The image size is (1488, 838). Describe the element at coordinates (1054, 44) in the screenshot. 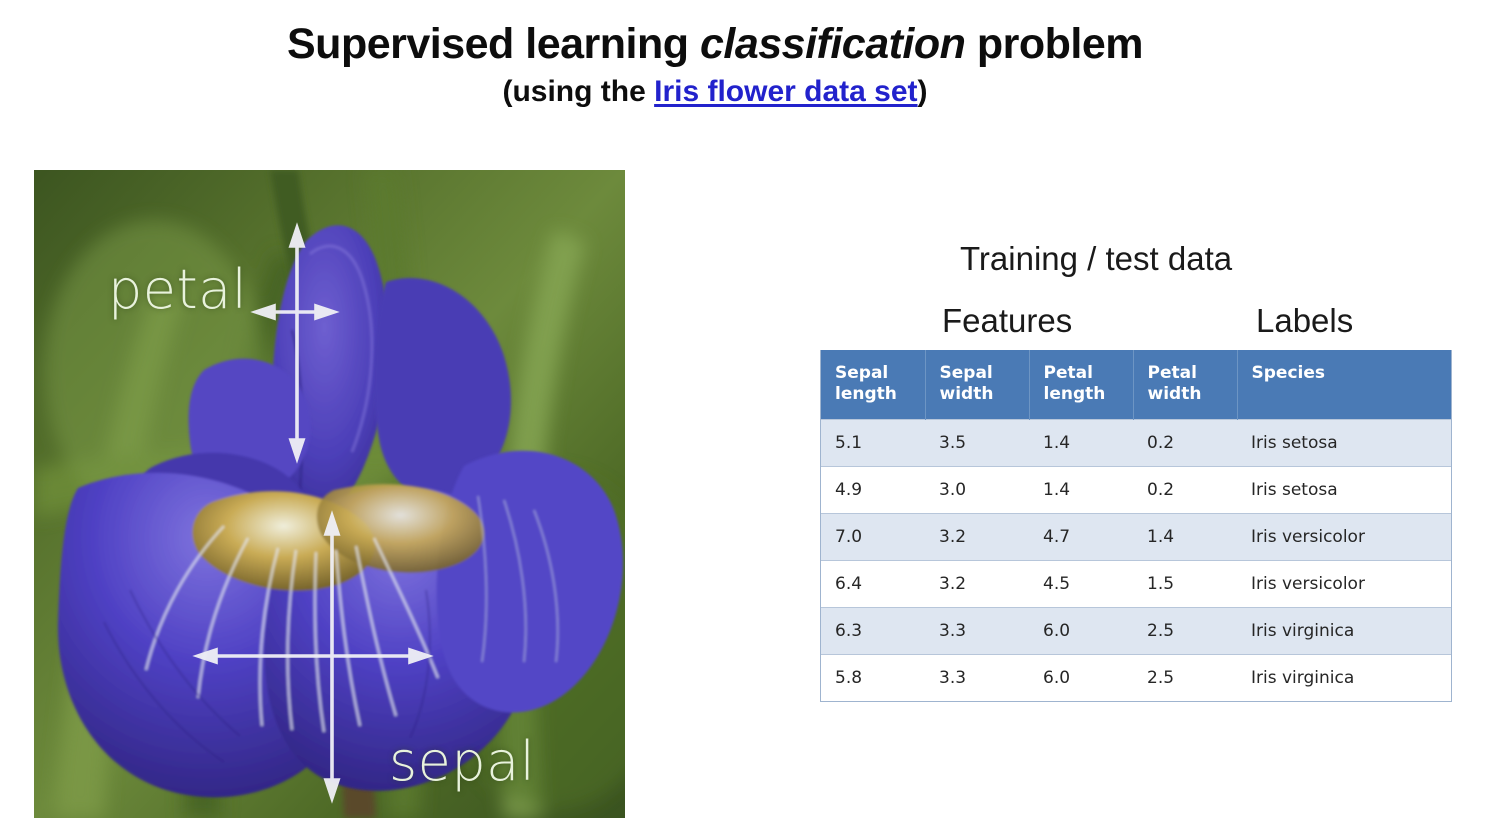

I see `title-text-part2: problem` at that location.